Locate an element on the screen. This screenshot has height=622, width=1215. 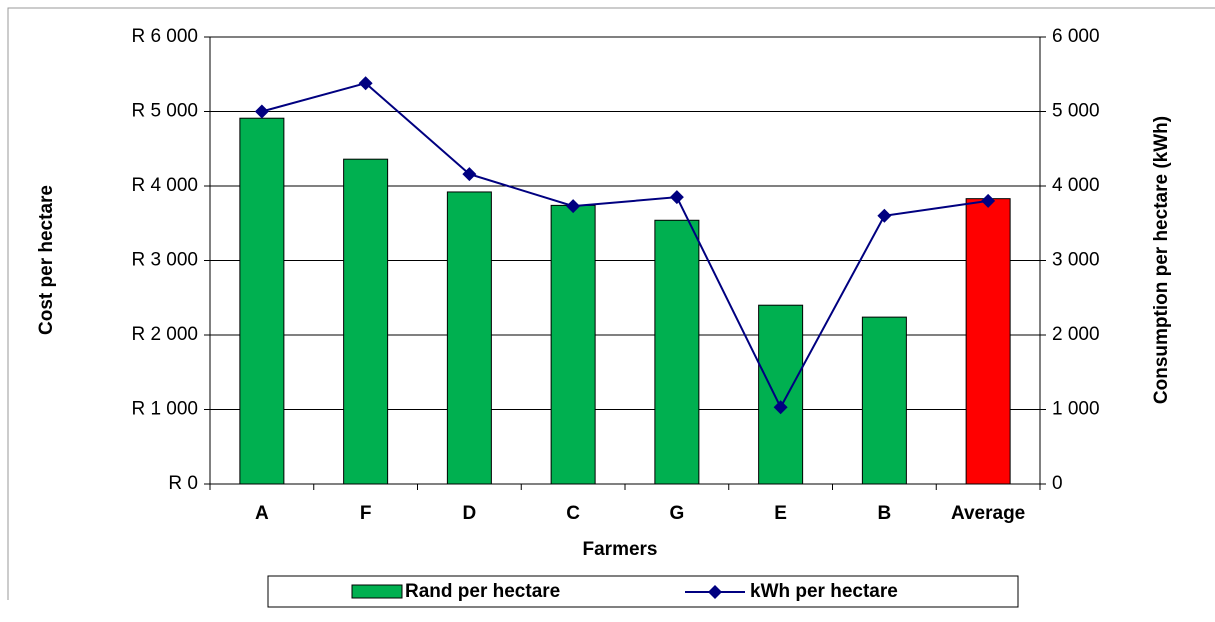
y-tick-label: R 6 000 is located at coordinates (164, 36).